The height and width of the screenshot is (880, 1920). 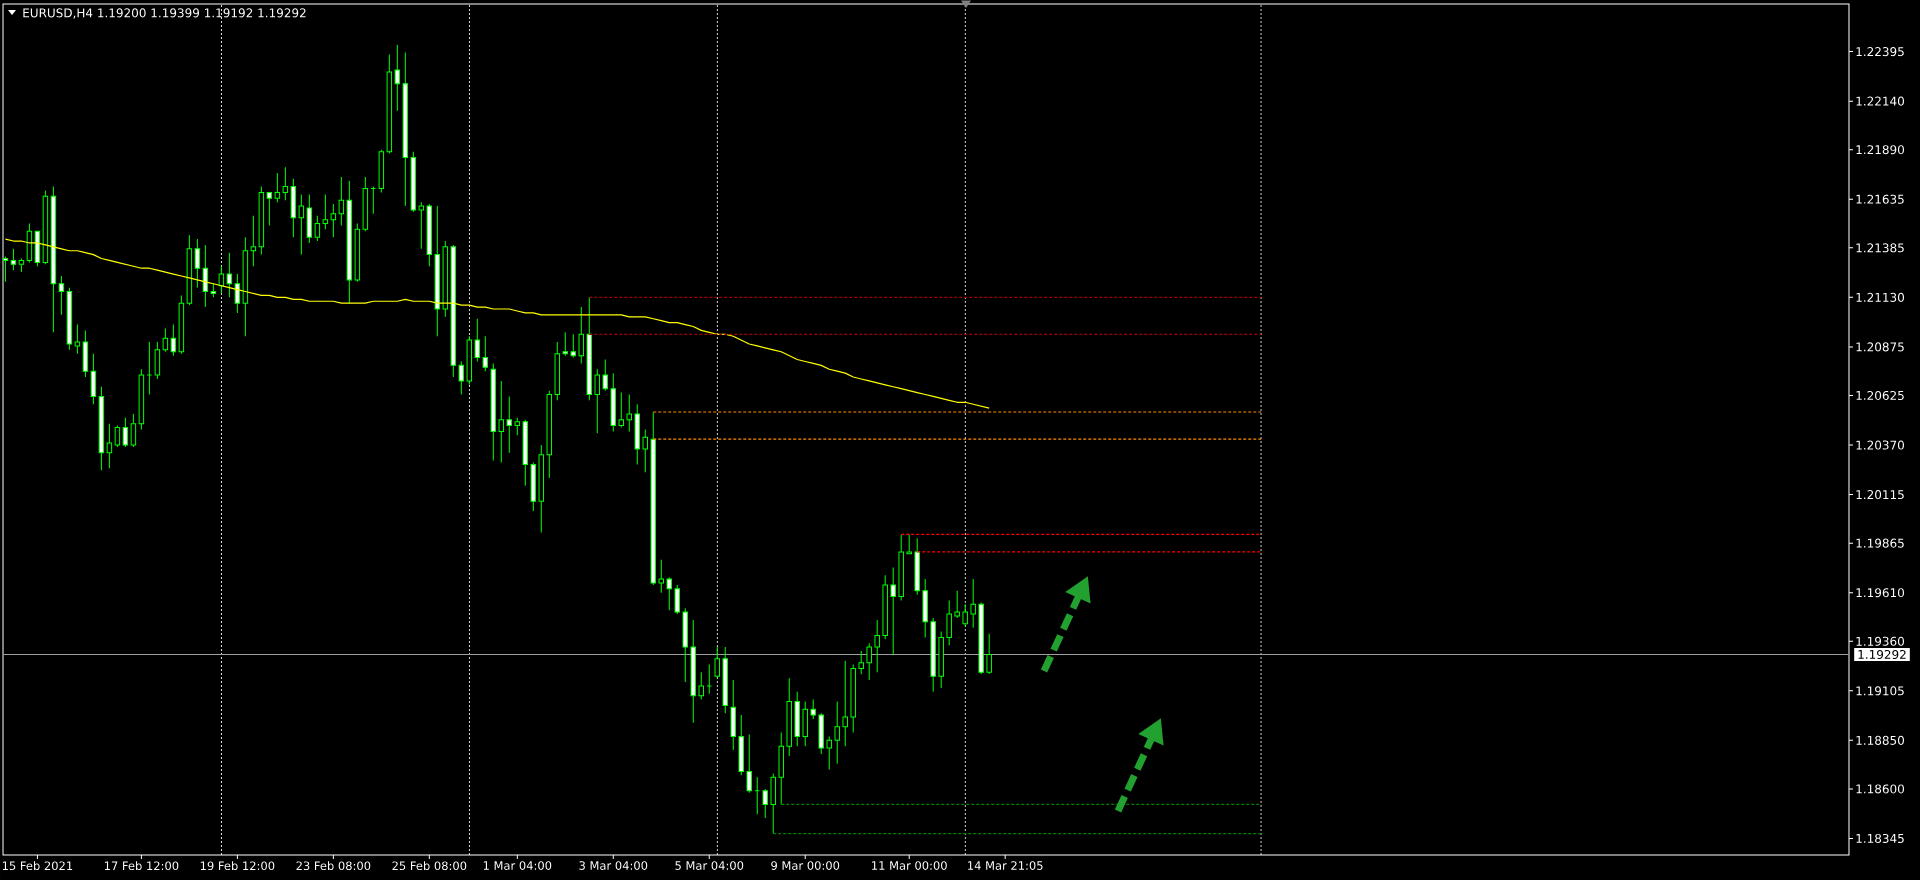 I want to click on y-tick-label: 1.19360, so click(x=1880, y=641).